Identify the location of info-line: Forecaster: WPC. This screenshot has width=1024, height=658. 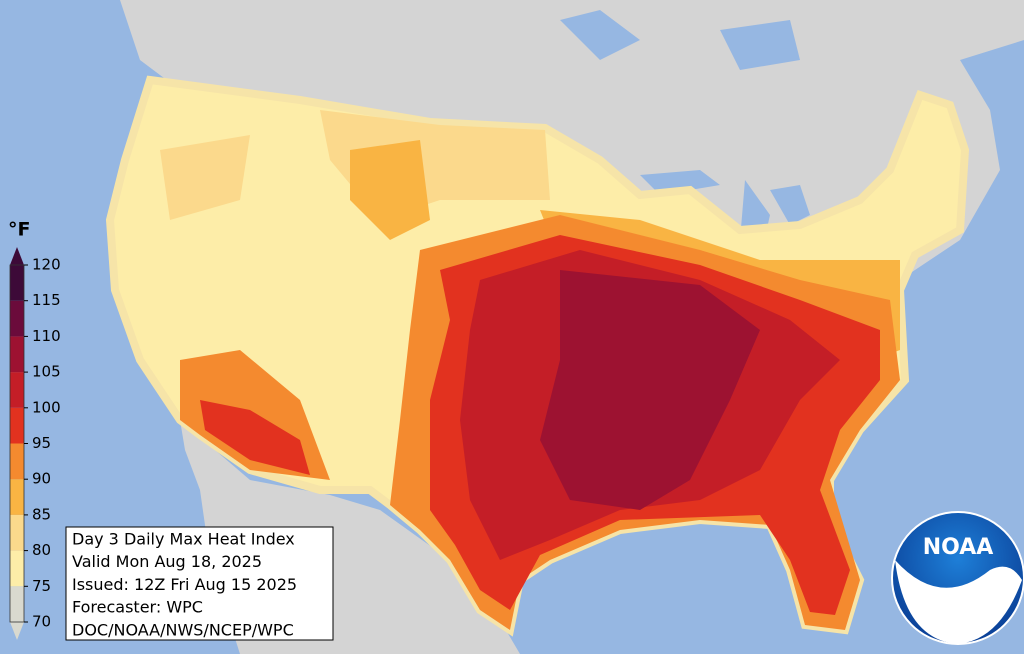
(137, 607).